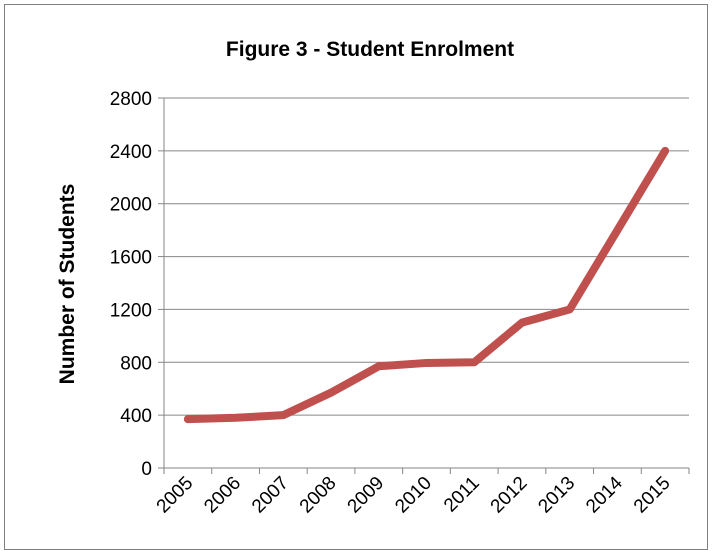  I want to click on y-tick-label: 2400, so click(131, 152).